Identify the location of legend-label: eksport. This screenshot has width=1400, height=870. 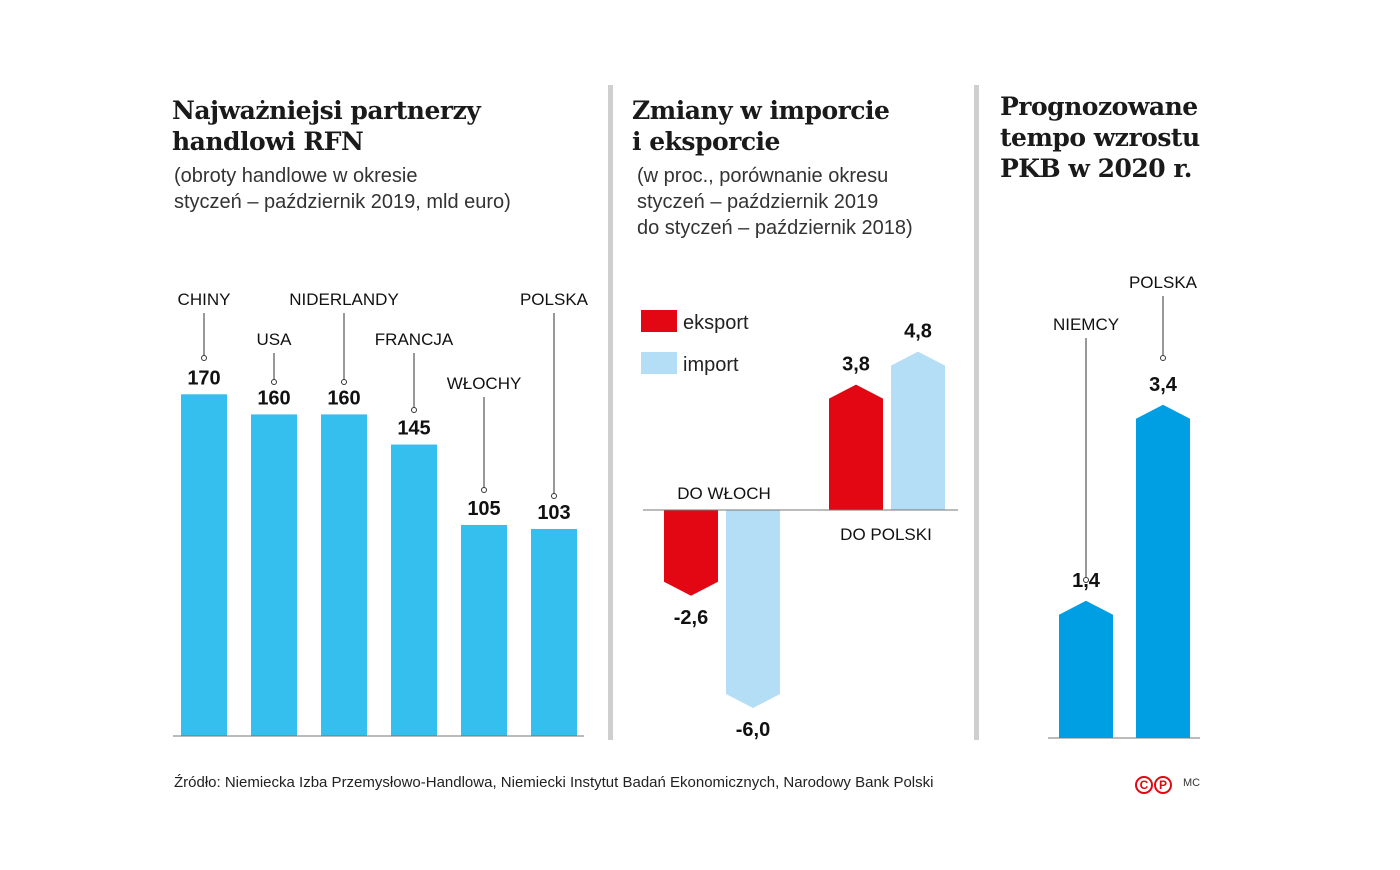
(716, 323).